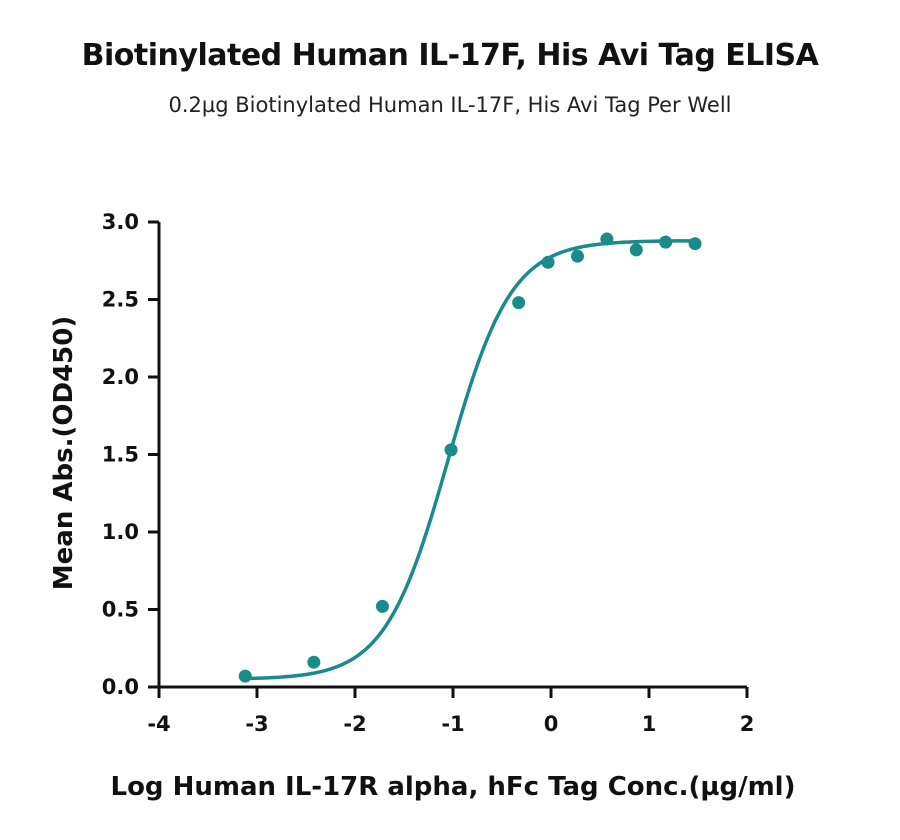 The image size is (900, 840). Describe the element at coordinates (256, 724) in the screenshot. I see `x-tick-label: -3` at that location.